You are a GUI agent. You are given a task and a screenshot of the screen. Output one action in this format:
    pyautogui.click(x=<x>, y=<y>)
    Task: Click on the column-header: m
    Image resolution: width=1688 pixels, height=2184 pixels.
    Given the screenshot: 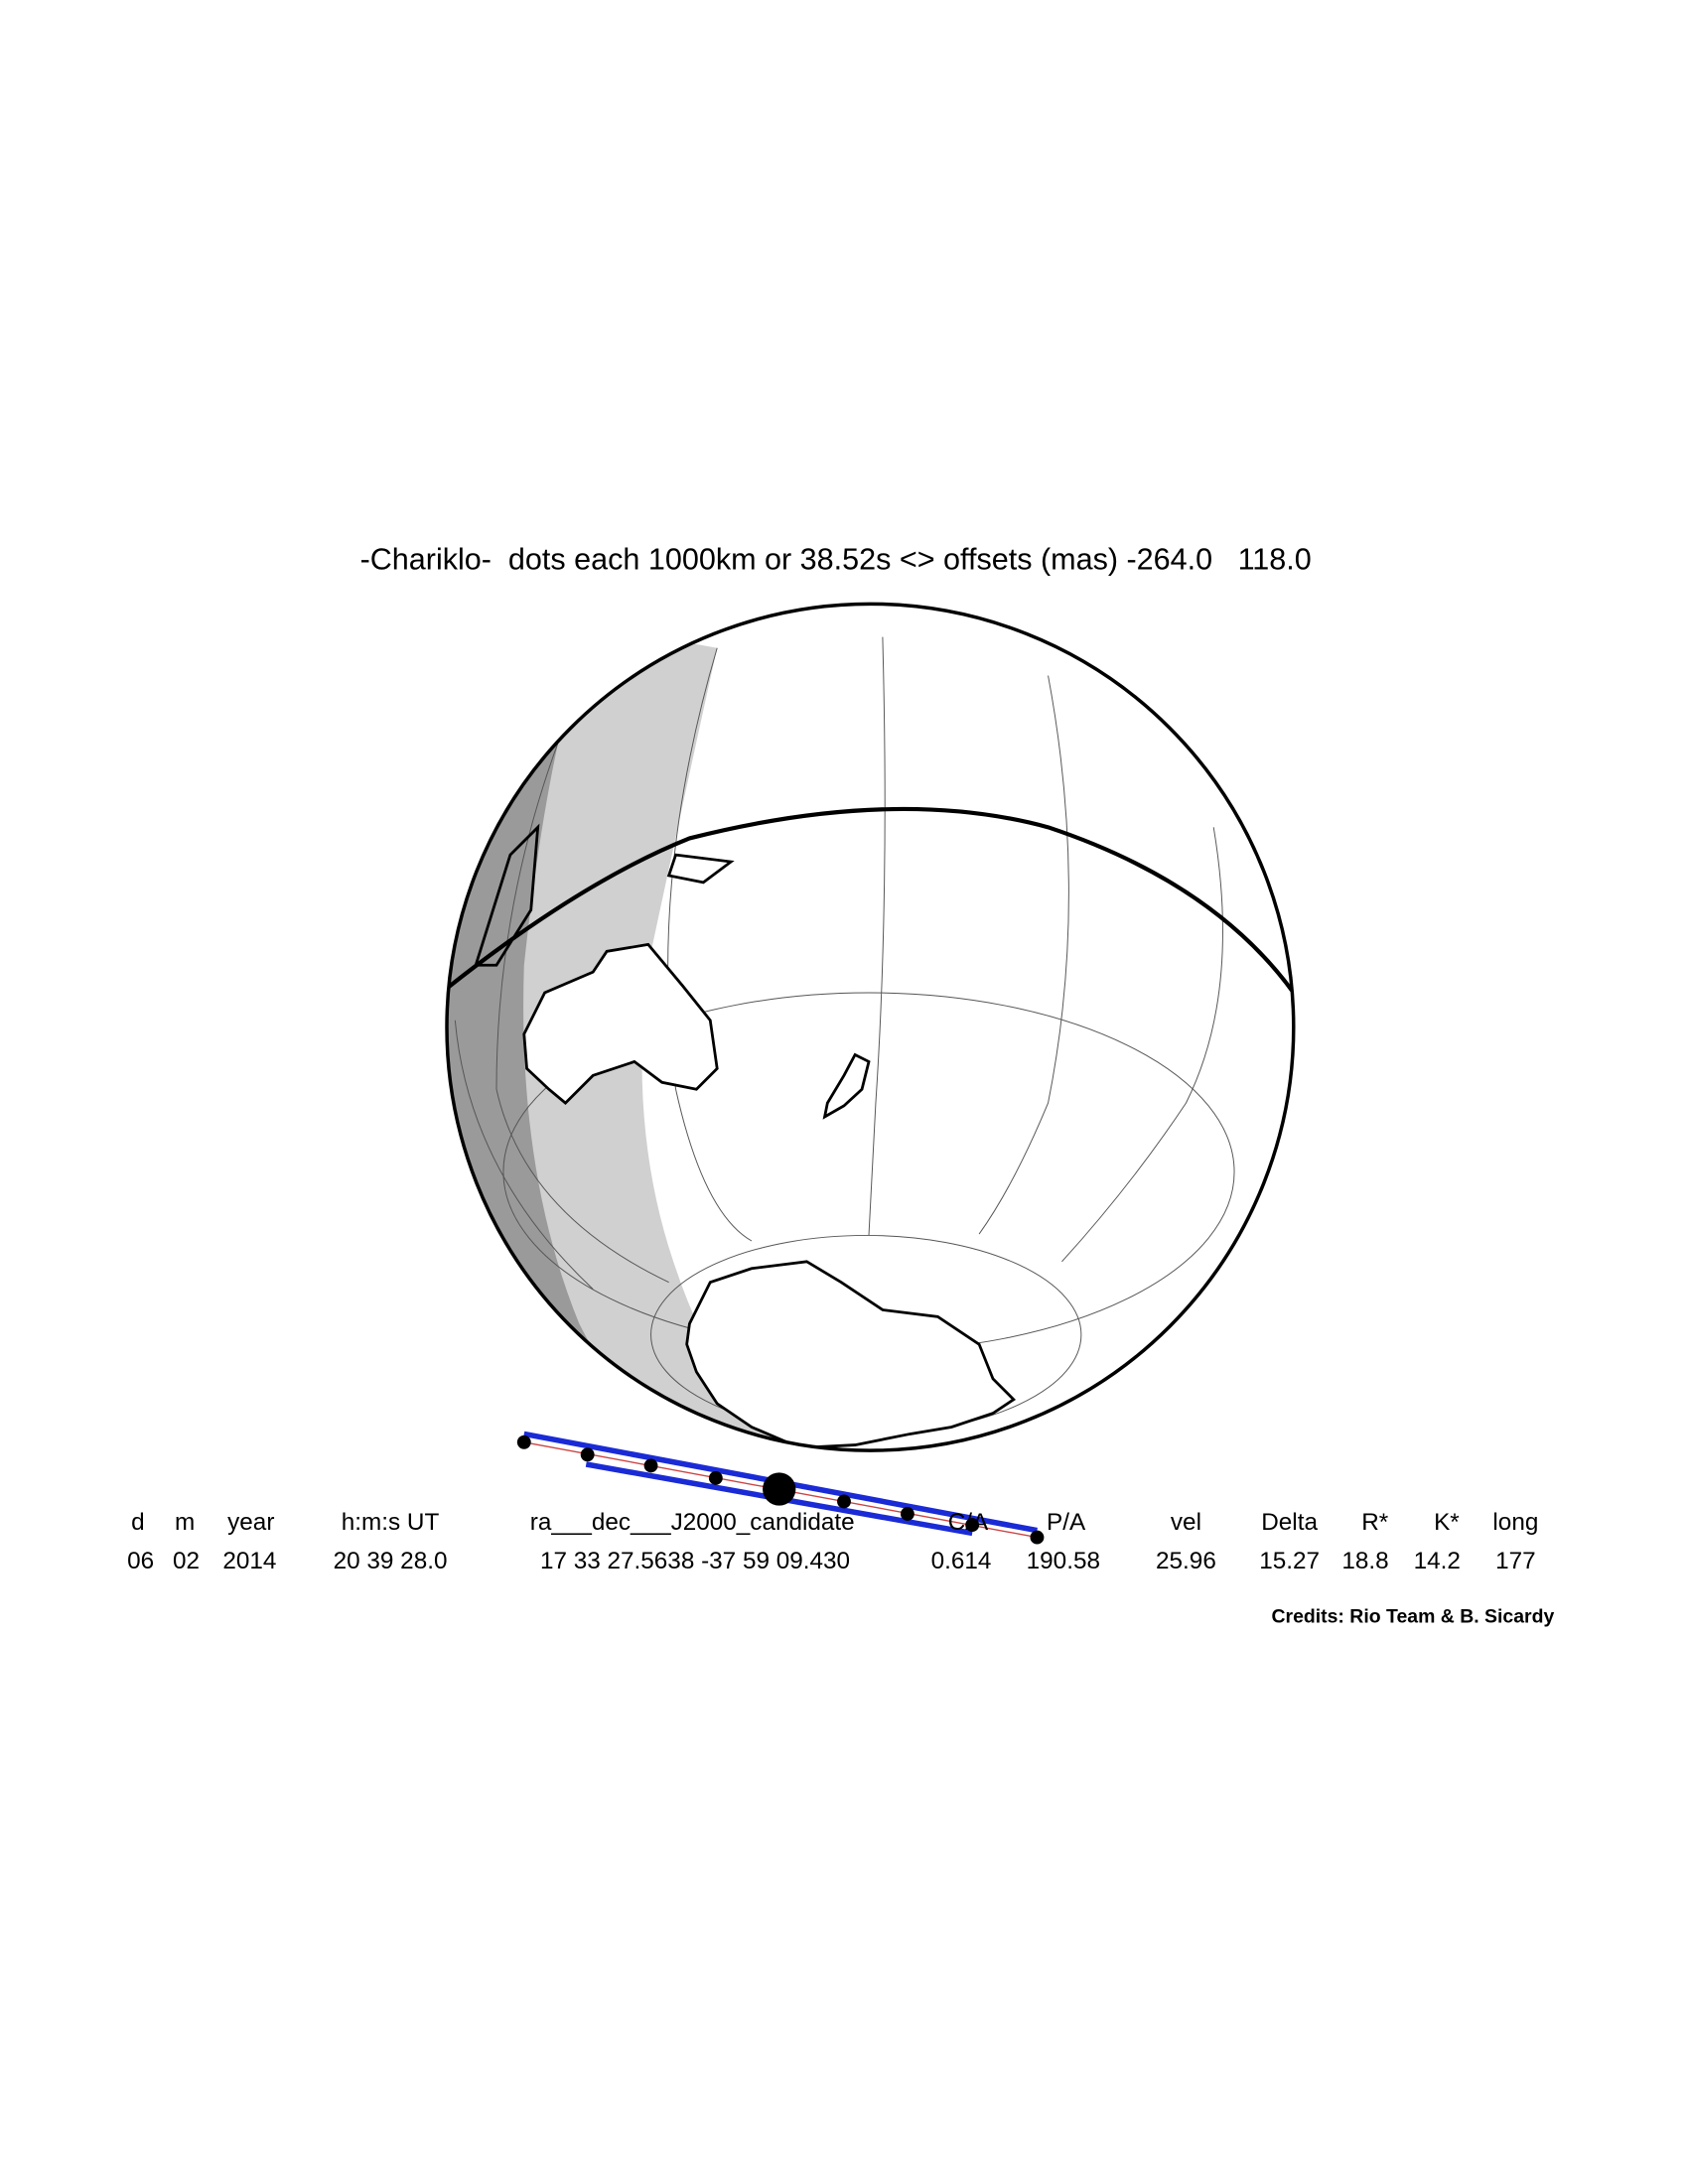 What is the action you would take?
    pyautogui.click(x=185, y=1522)
    